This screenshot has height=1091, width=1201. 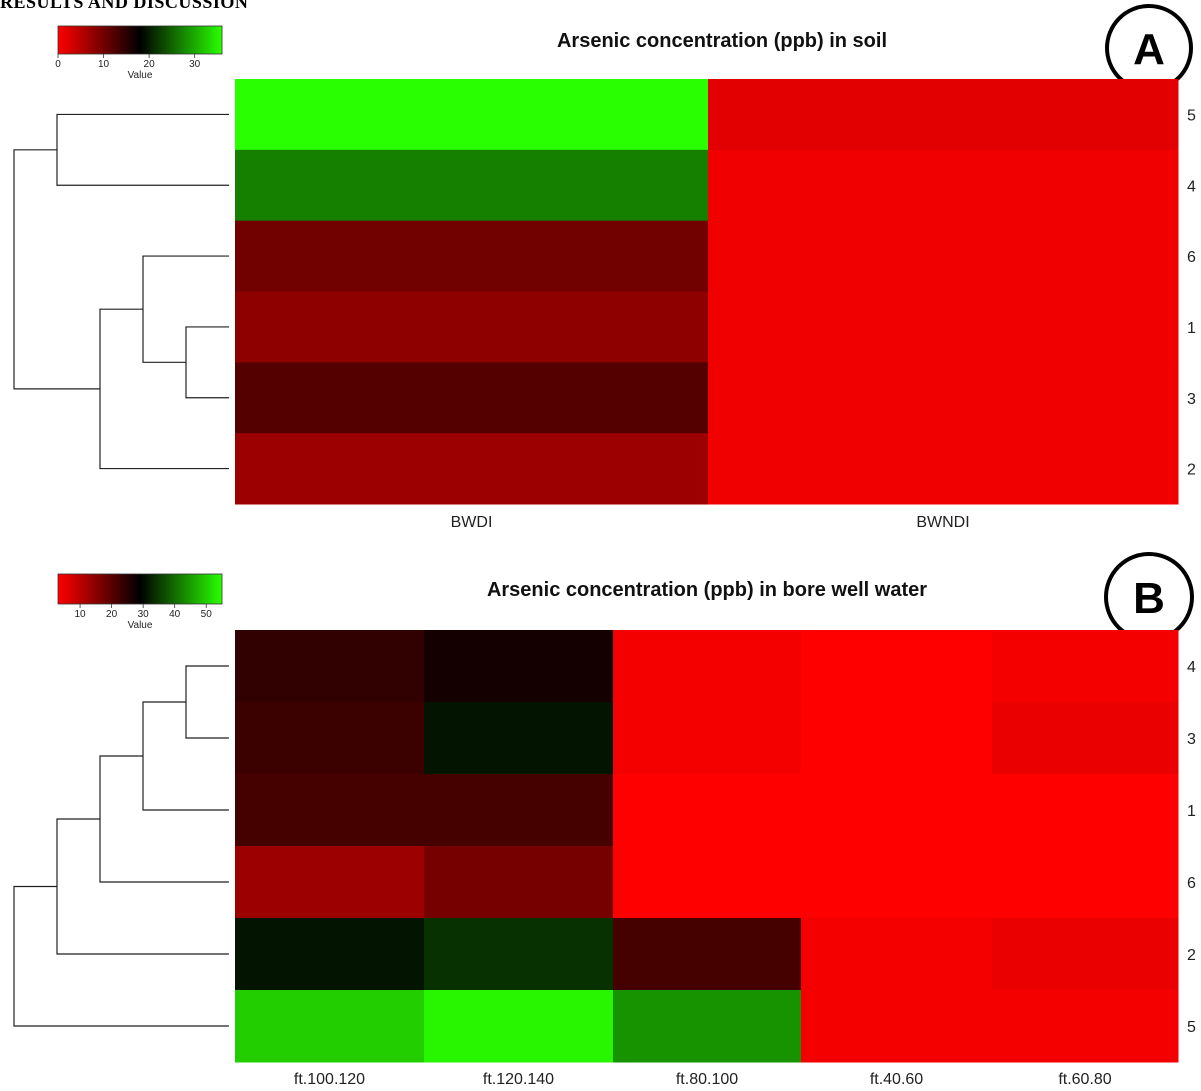 What do you see at coordinates (707, 1079) in the screenshot?
I see `column-label: ft.80.100` at bounding box center [707, 1079].